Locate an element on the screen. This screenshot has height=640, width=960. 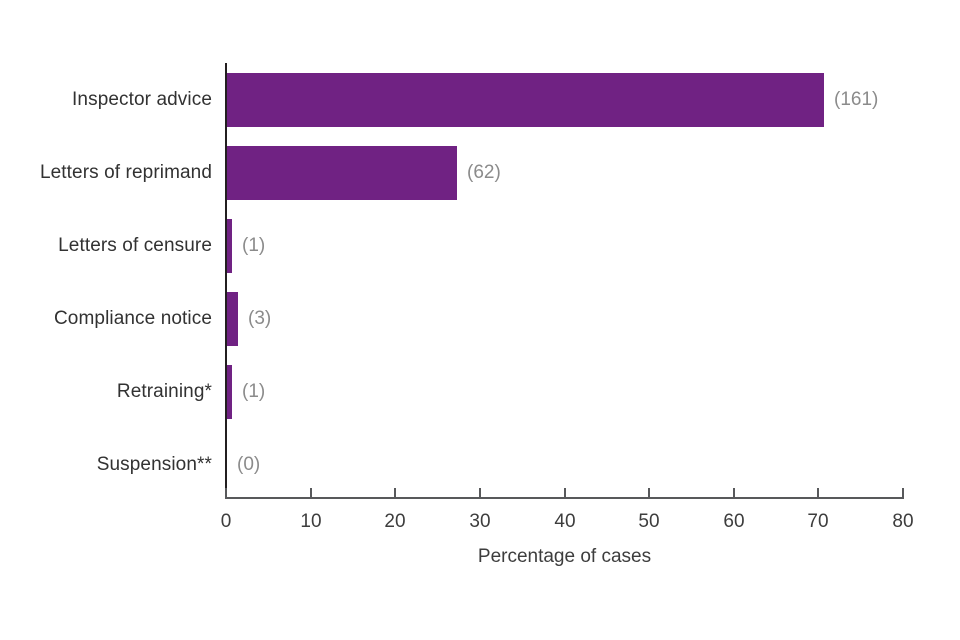
tick-label: 50 is located at coordinates (649, 521).